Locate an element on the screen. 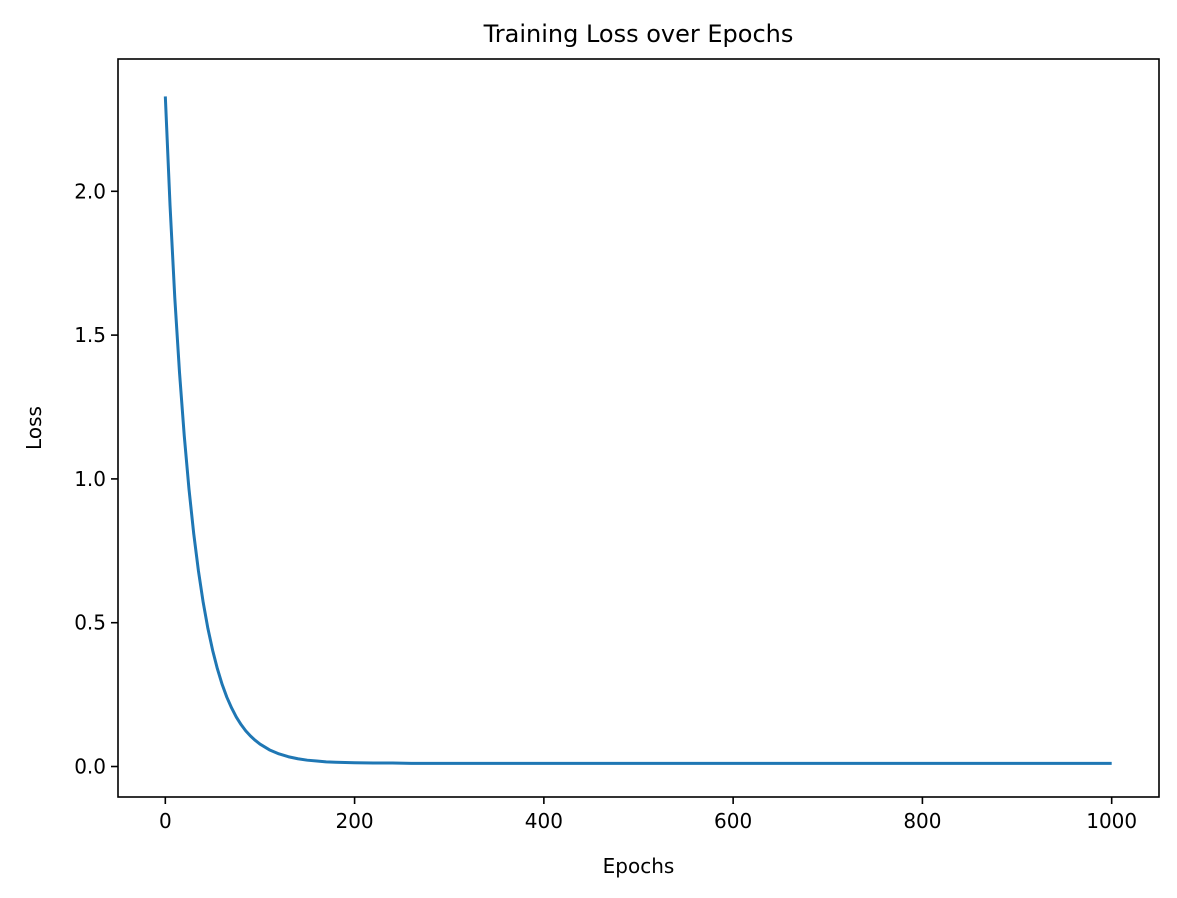 This screenshot has height=898, width=1177. y-tick-label: 2.0 is located at coordinates (90, 191).